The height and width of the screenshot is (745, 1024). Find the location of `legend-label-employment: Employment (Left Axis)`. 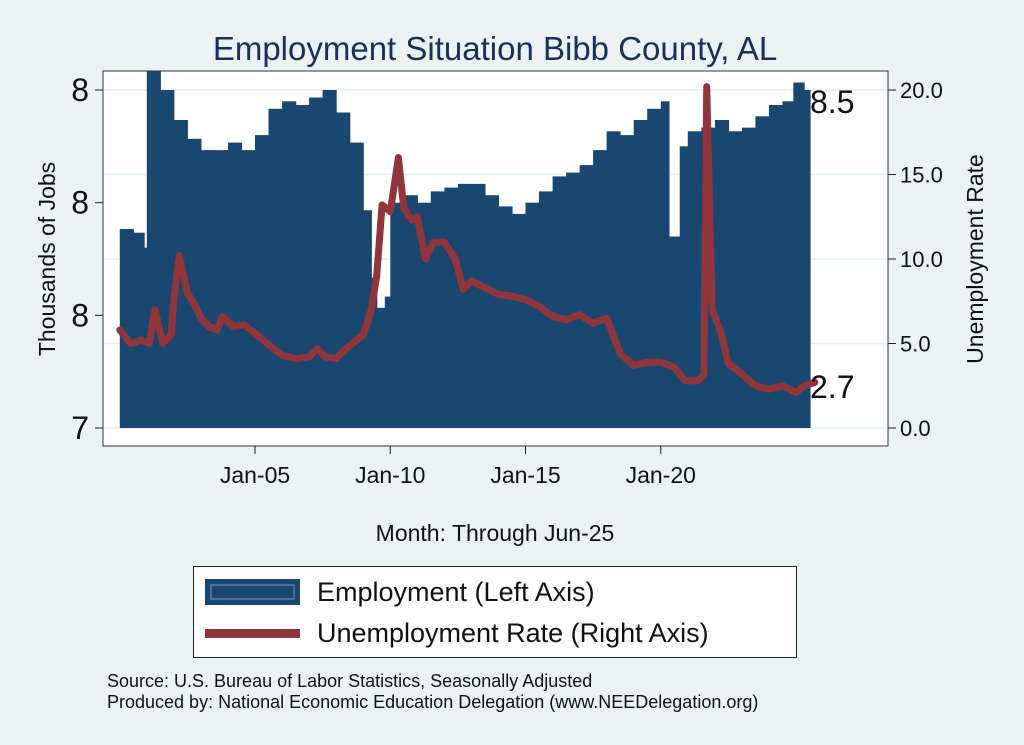

legend-label-employment: Employment (Left Axis) is located at coordinates (456, 591).